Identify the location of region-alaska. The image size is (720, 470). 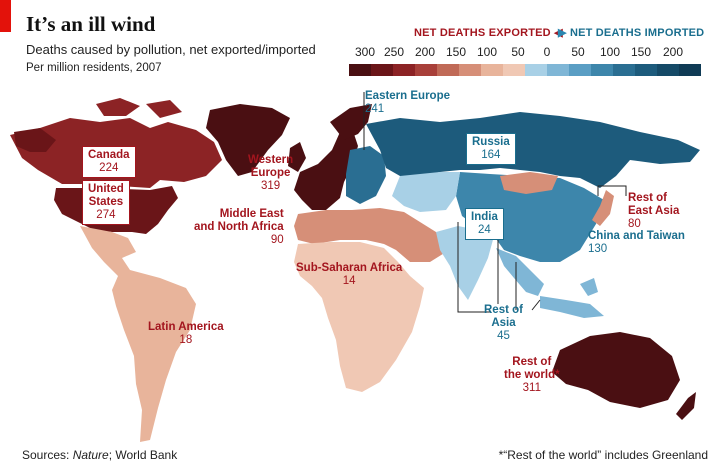
(35, 140).